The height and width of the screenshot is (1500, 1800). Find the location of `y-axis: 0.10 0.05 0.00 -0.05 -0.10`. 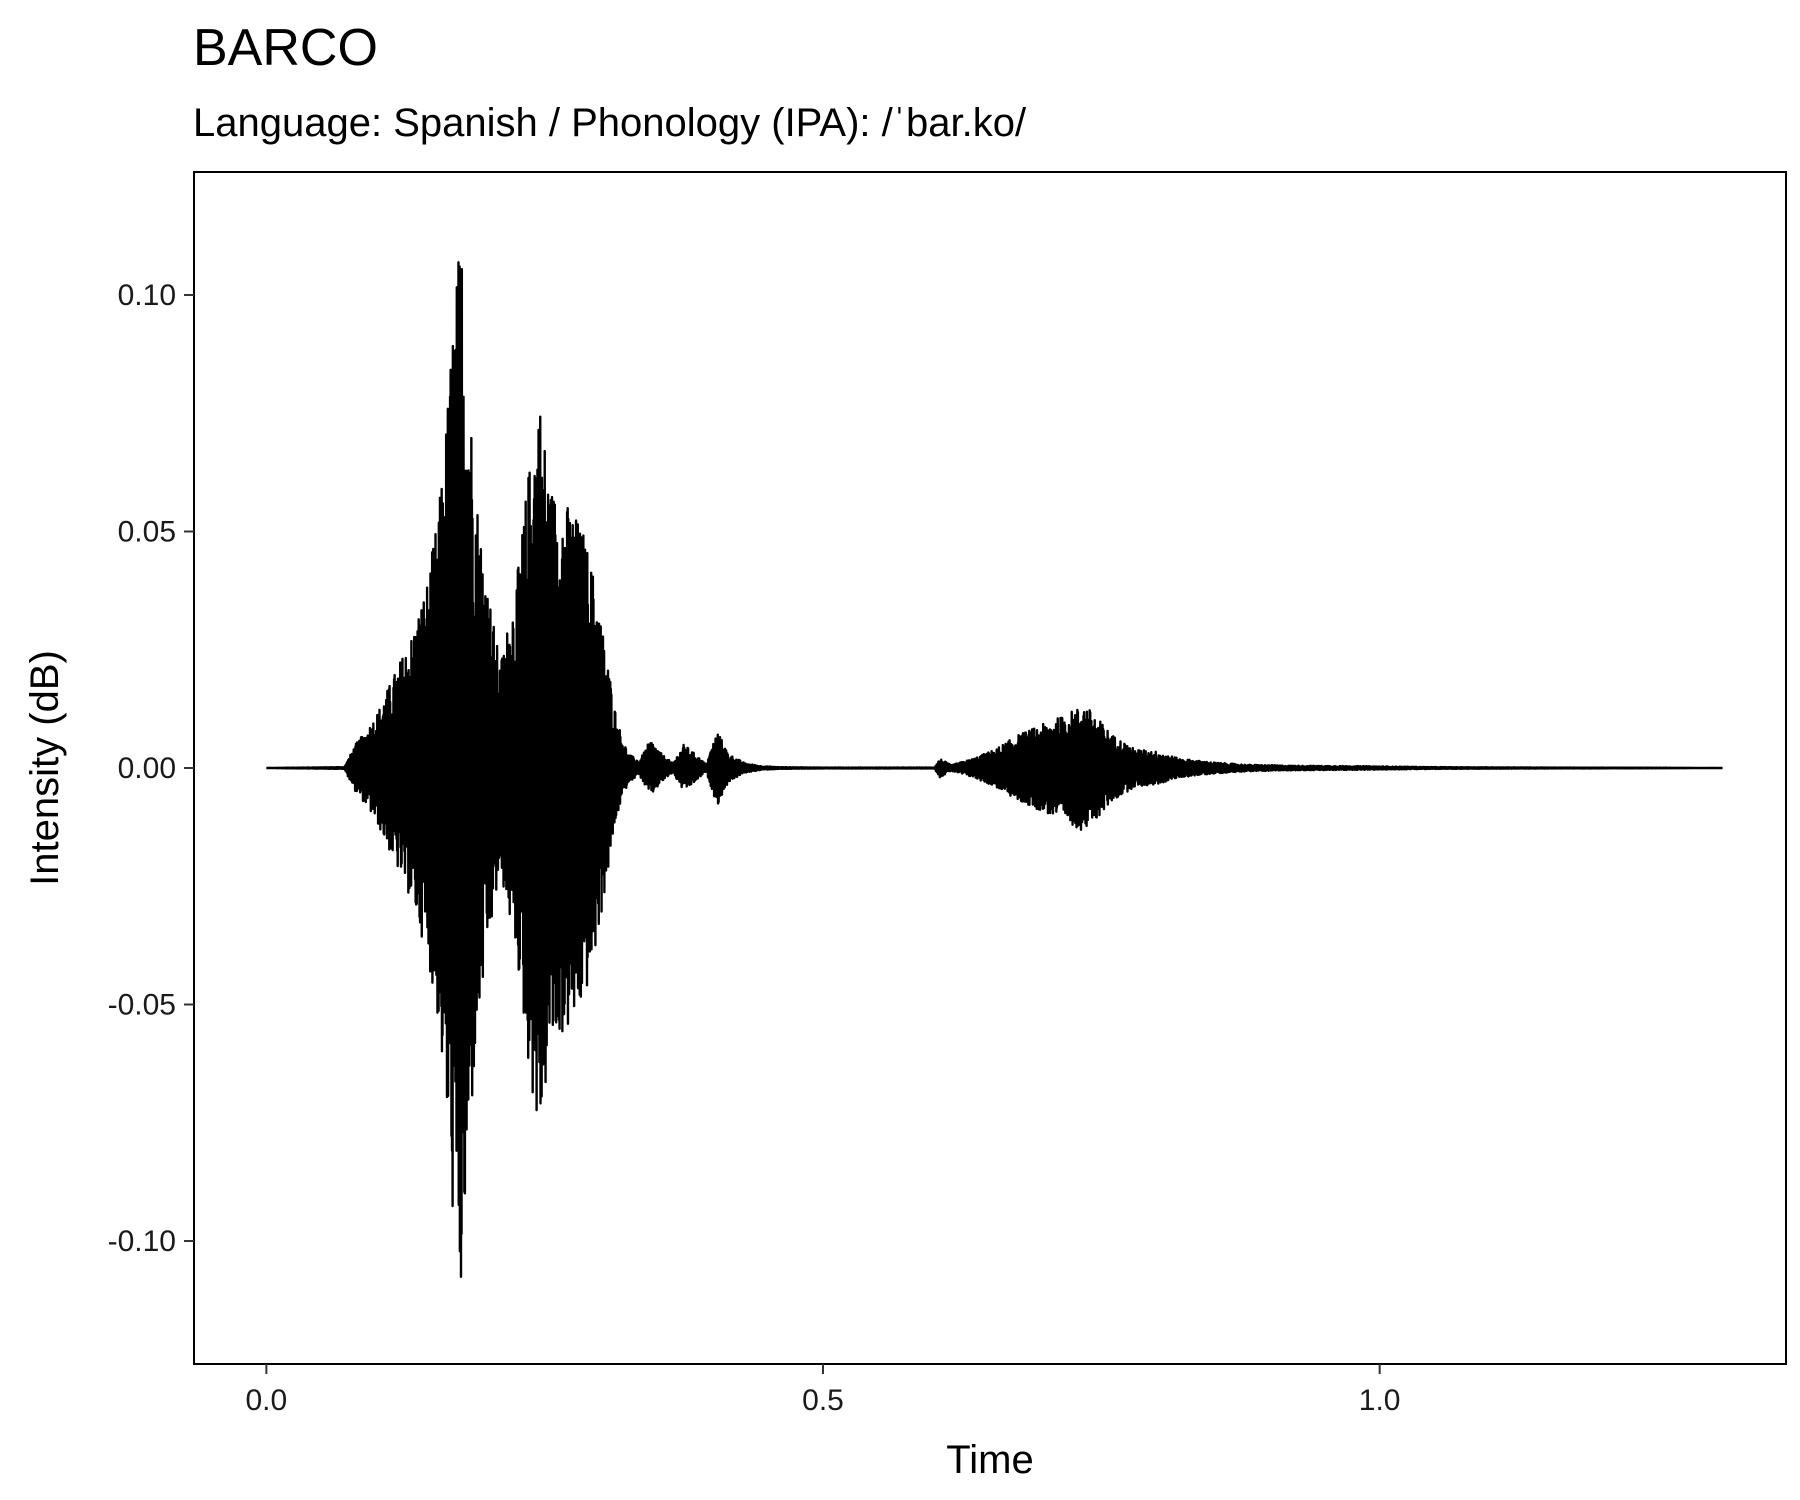

y-axis: 0.10 0.05 0.00 -0.05 -0.10 is located at coordinates (151, 768).